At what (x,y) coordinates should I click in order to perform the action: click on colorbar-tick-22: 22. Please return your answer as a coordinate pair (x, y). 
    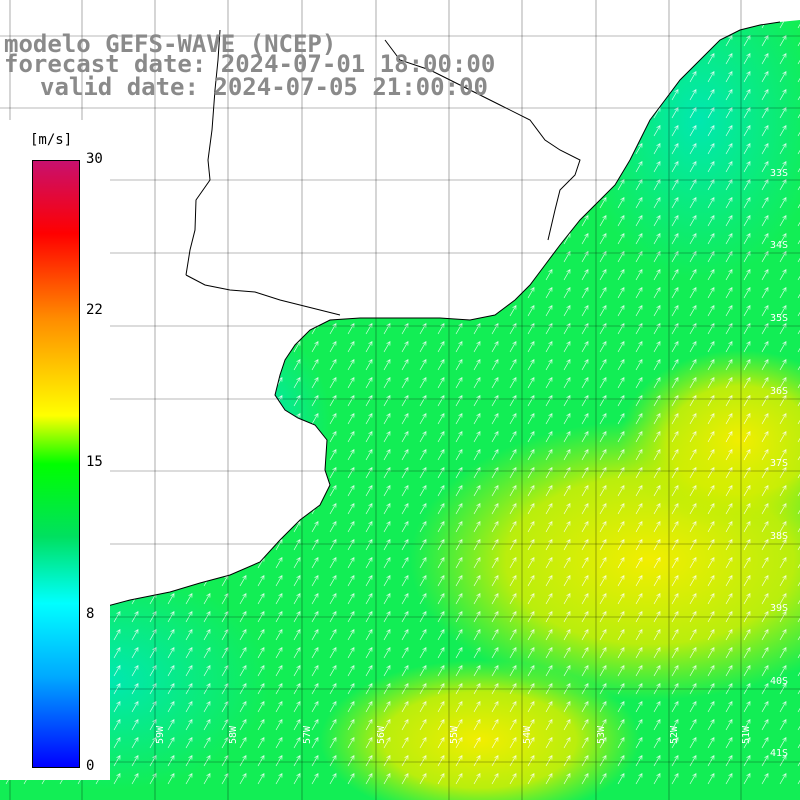
    Looking at the image, I should click on (94, 310).